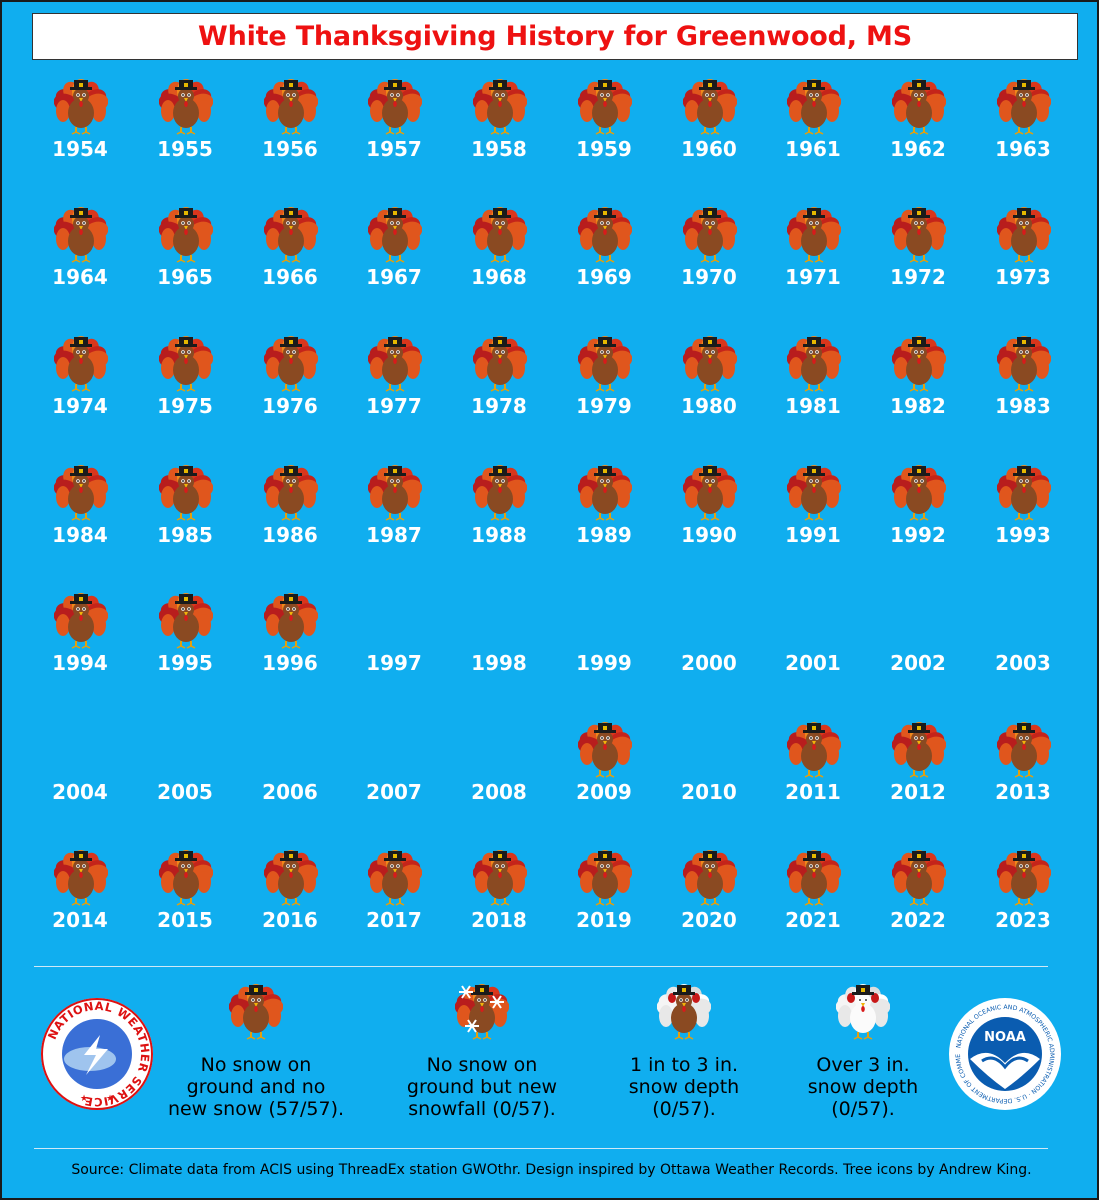 The width and height of the screenshot is (1099, 1200). What do you see at coordinates (499, 141) in the screenshot?
I see `year-cell: 1958` at bounding box center [499, 141].